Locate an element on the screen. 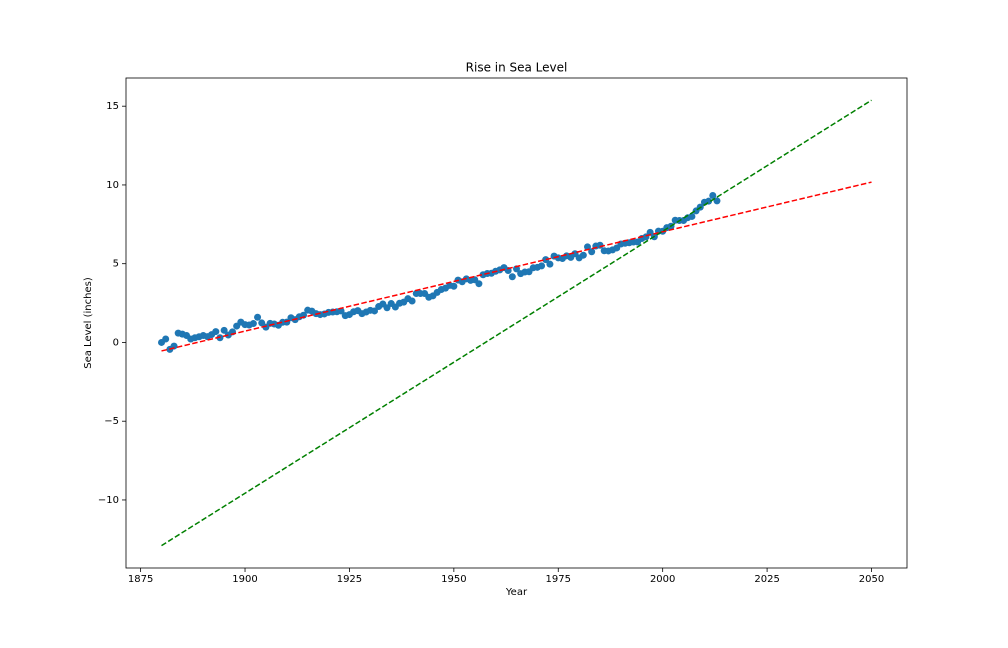 The image size is (1008, 648). x-tick-label: 1950 is located at coordinates (453, 579).